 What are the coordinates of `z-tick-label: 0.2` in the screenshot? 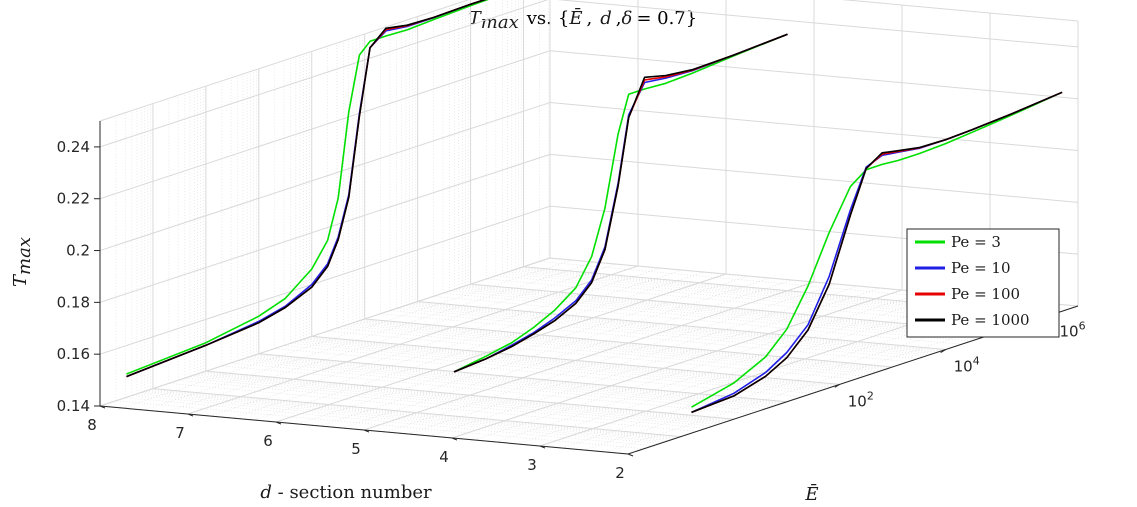 It's located at (78, 251).